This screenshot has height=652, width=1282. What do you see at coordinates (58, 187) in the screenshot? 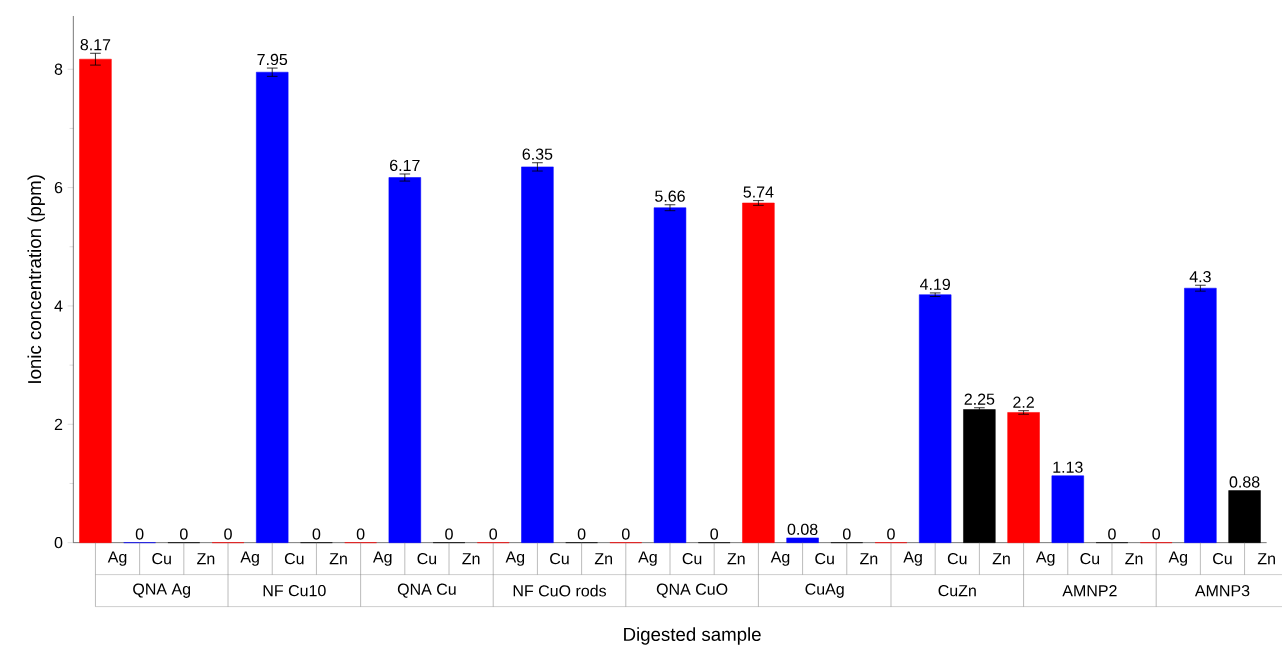
I see `y-tick-label: 6` at bounding box center [58, 187].